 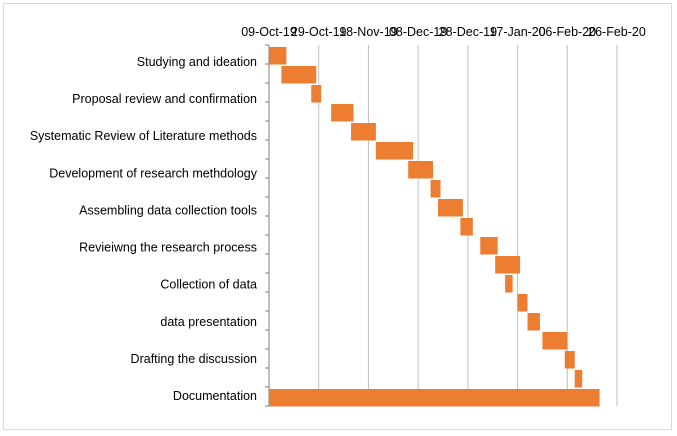 What do you see at coordinates (418, 32) in the screenshot?
I see `x-tick-label-3: 08-Dec-19` at bounding box center [418, 32].